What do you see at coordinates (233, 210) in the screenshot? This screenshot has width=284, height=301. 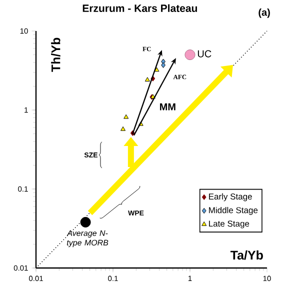 I see `legend-label: Middle Stage` at bounding box center [233, 210].